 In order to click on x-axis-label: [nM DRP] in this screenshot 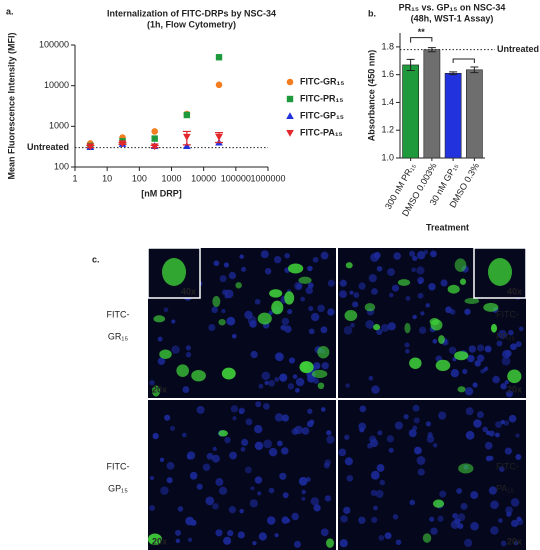, I will do `click(161, 193)`.